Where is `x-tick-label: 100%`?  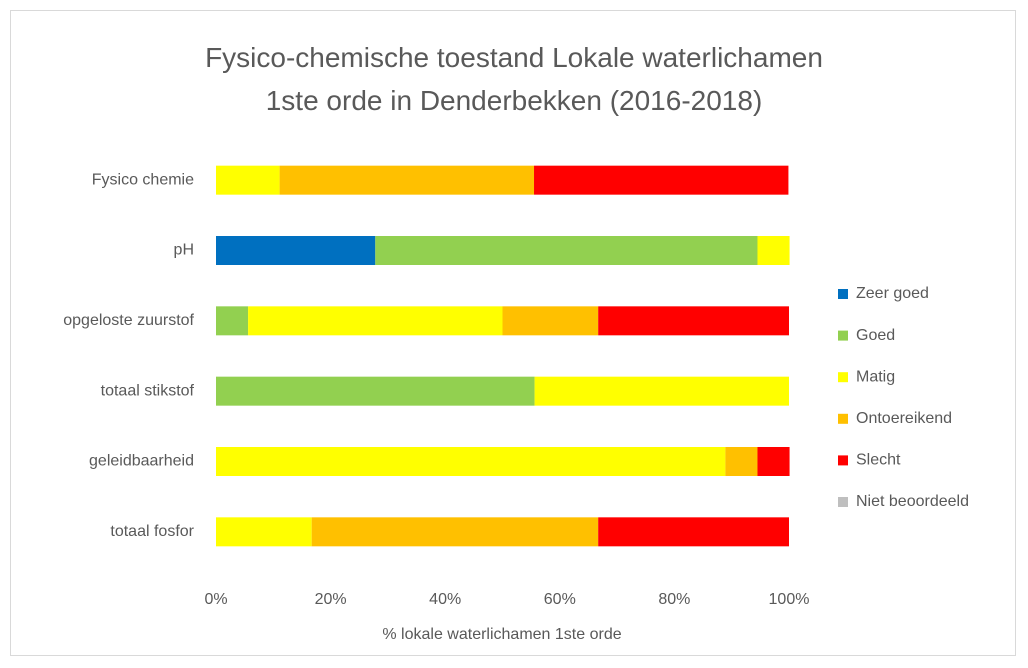
x-tick-label: 100% is located at coordinates (789, 599).